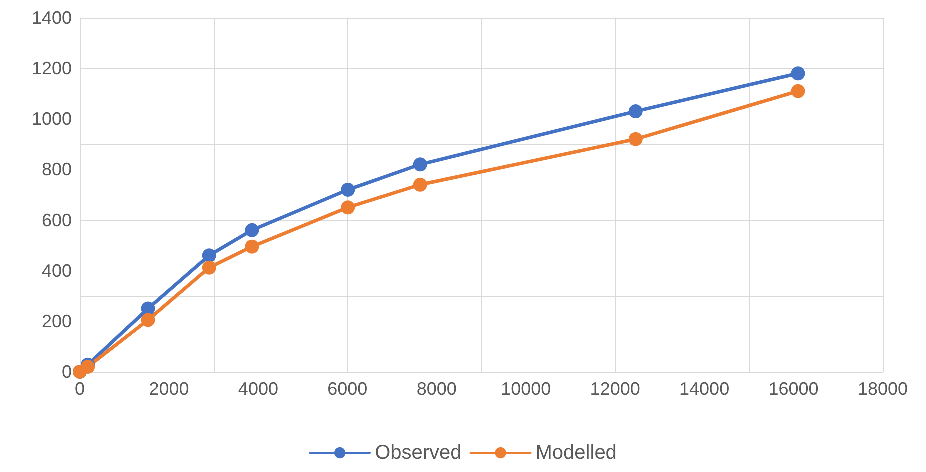  I want to click on legend-label: Observed, so click(418, 453).